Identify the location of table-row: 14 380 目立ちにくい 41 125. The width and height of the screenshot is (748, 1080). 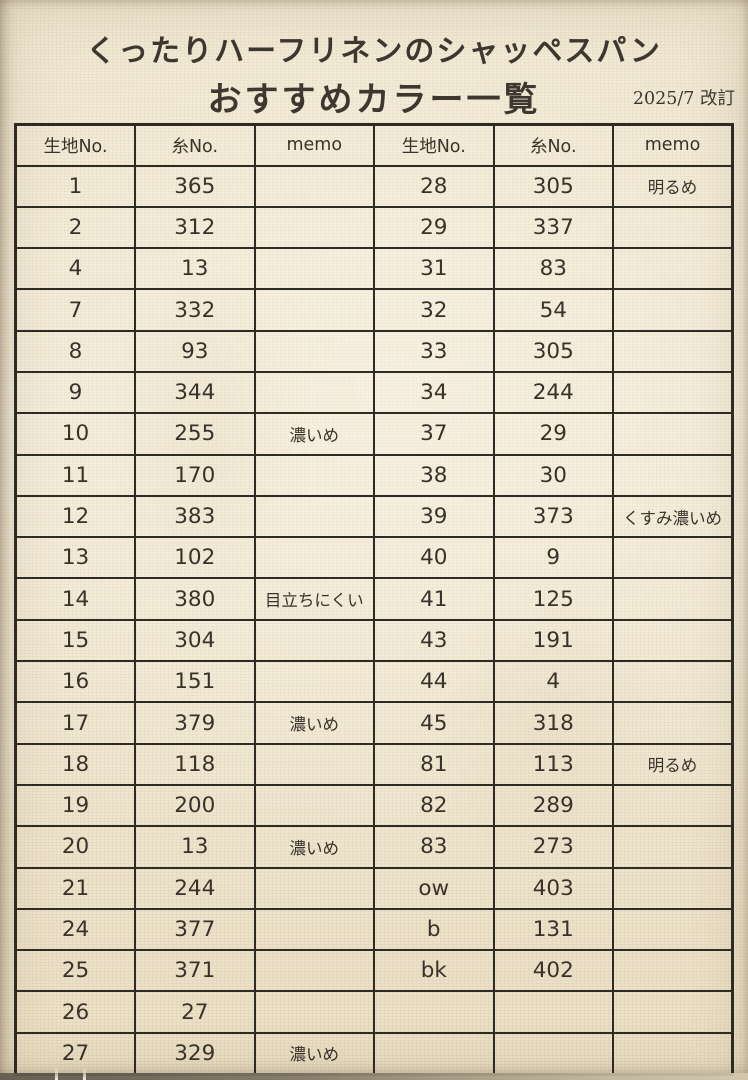
(374, 599).